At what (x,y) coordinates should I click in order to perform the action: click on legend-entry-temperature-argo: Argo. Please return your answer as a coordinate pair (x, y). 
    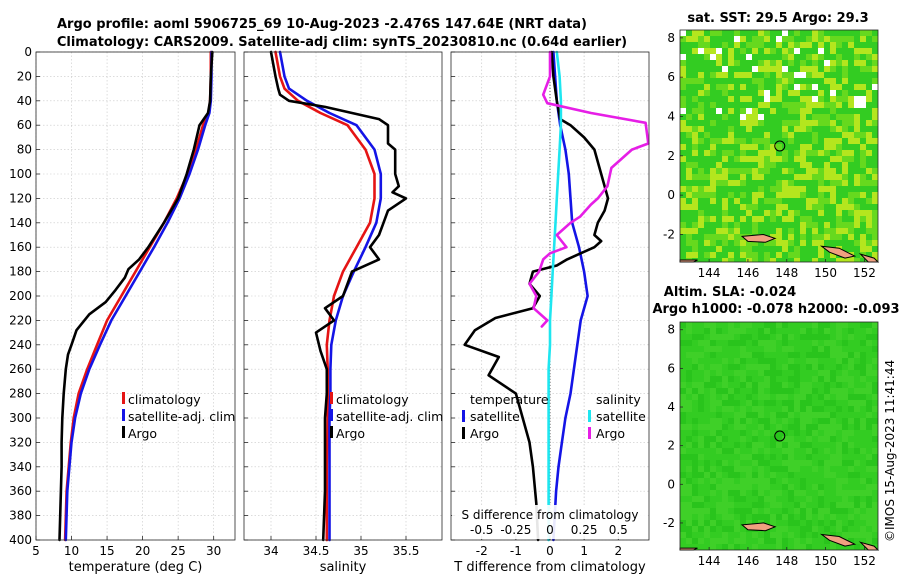
    Looking at the image, I should click on (484, 433).